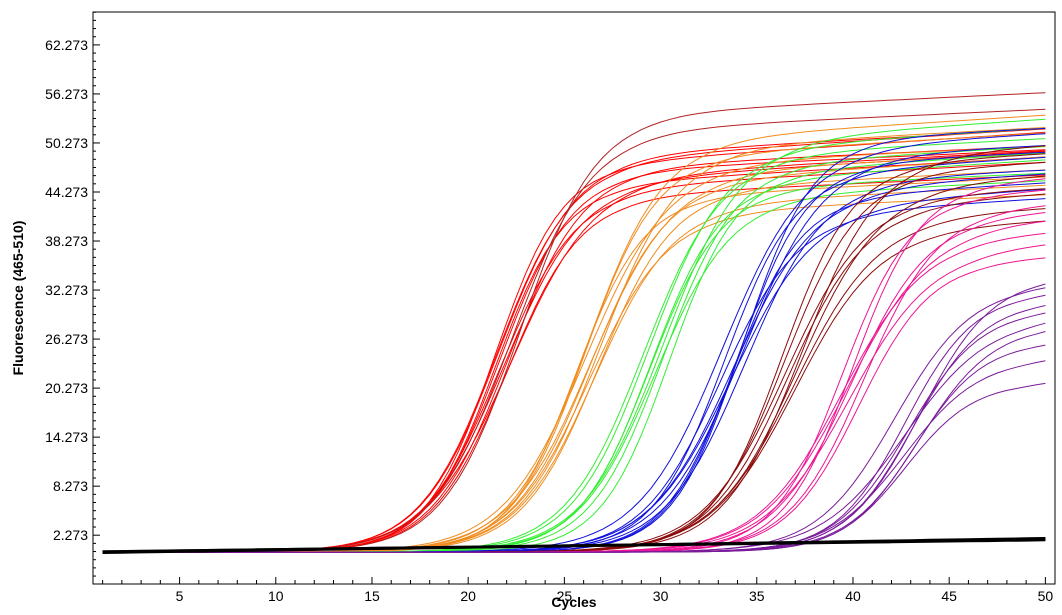  Describe the element at coordinates (468, 596) in the screenshot. I see `x-tick-label: 20` at that location.